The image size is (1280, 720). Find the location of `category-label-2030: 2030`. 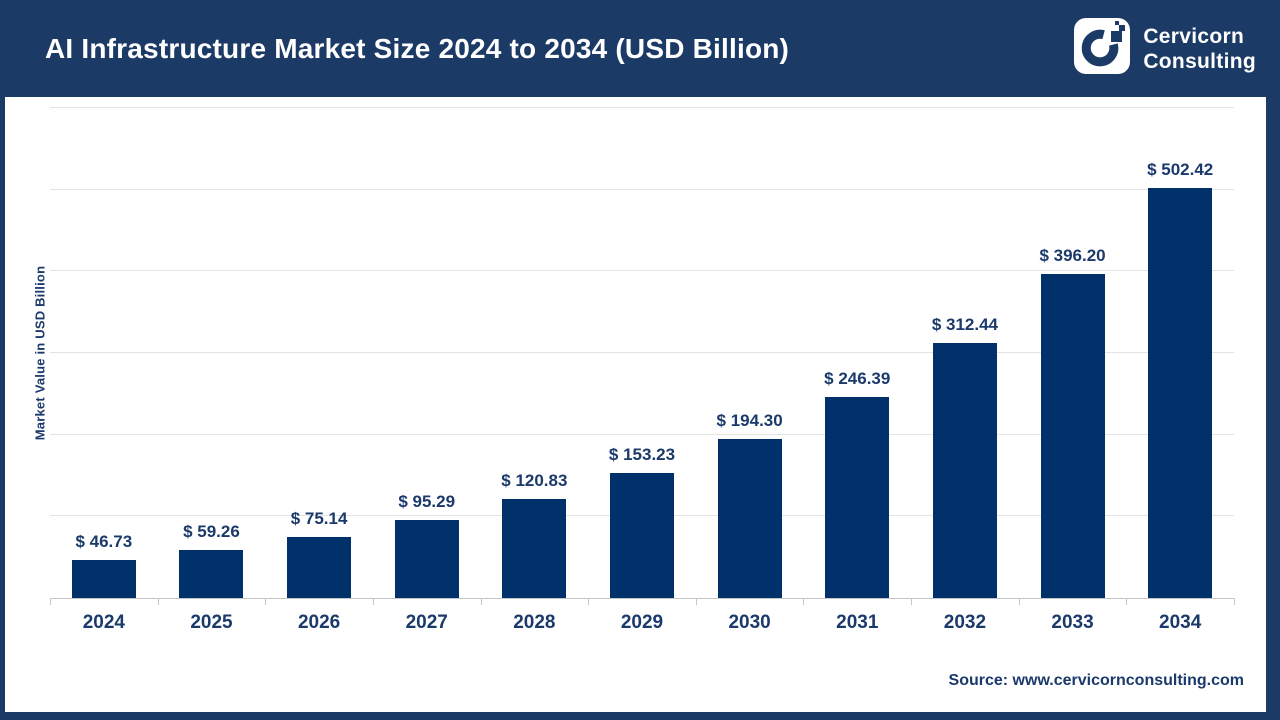

category-label-2030: 2030 is located at coordinates (749, 622).